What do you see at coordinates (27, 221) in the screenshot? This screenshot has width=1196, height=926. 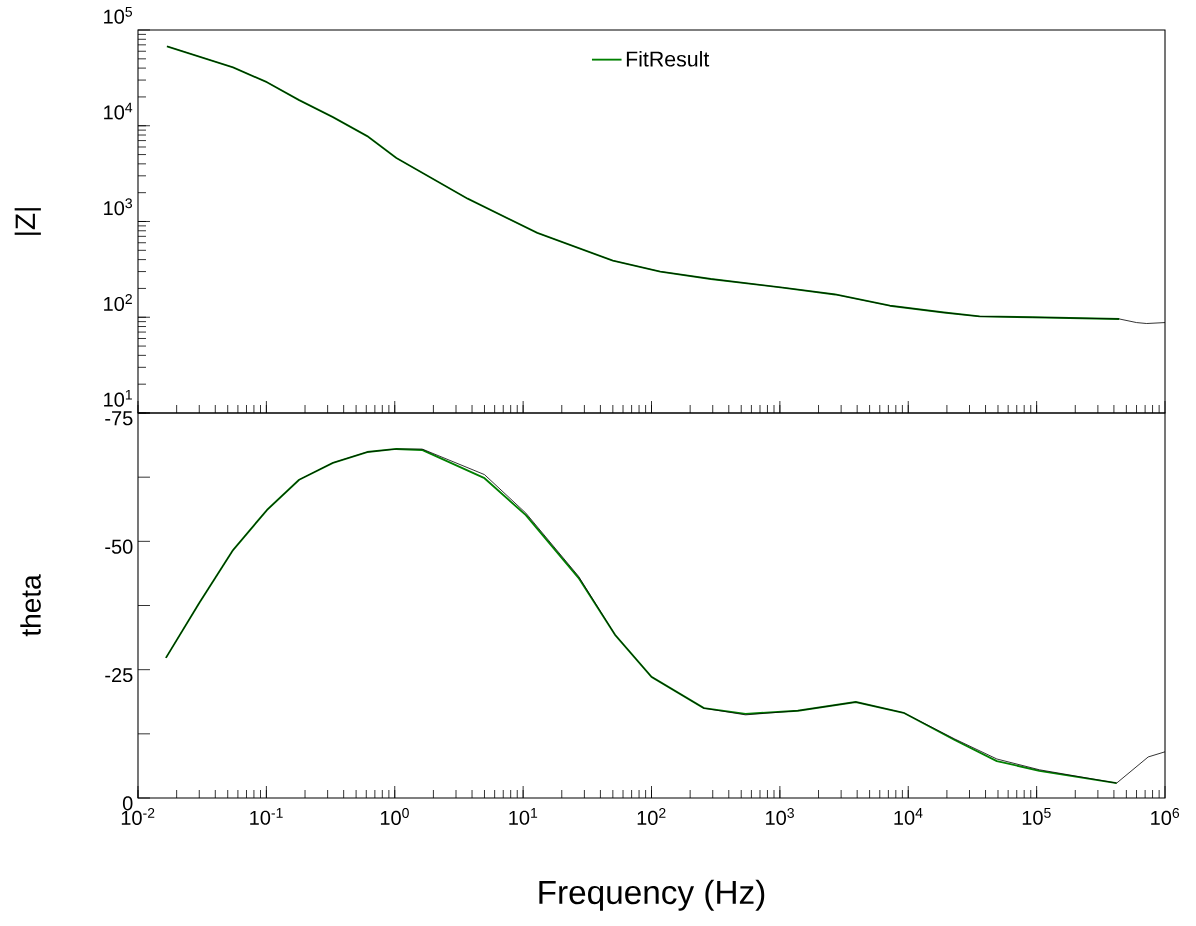 I see `y-axis-title: |Z|` at bounding box center [27, 221].